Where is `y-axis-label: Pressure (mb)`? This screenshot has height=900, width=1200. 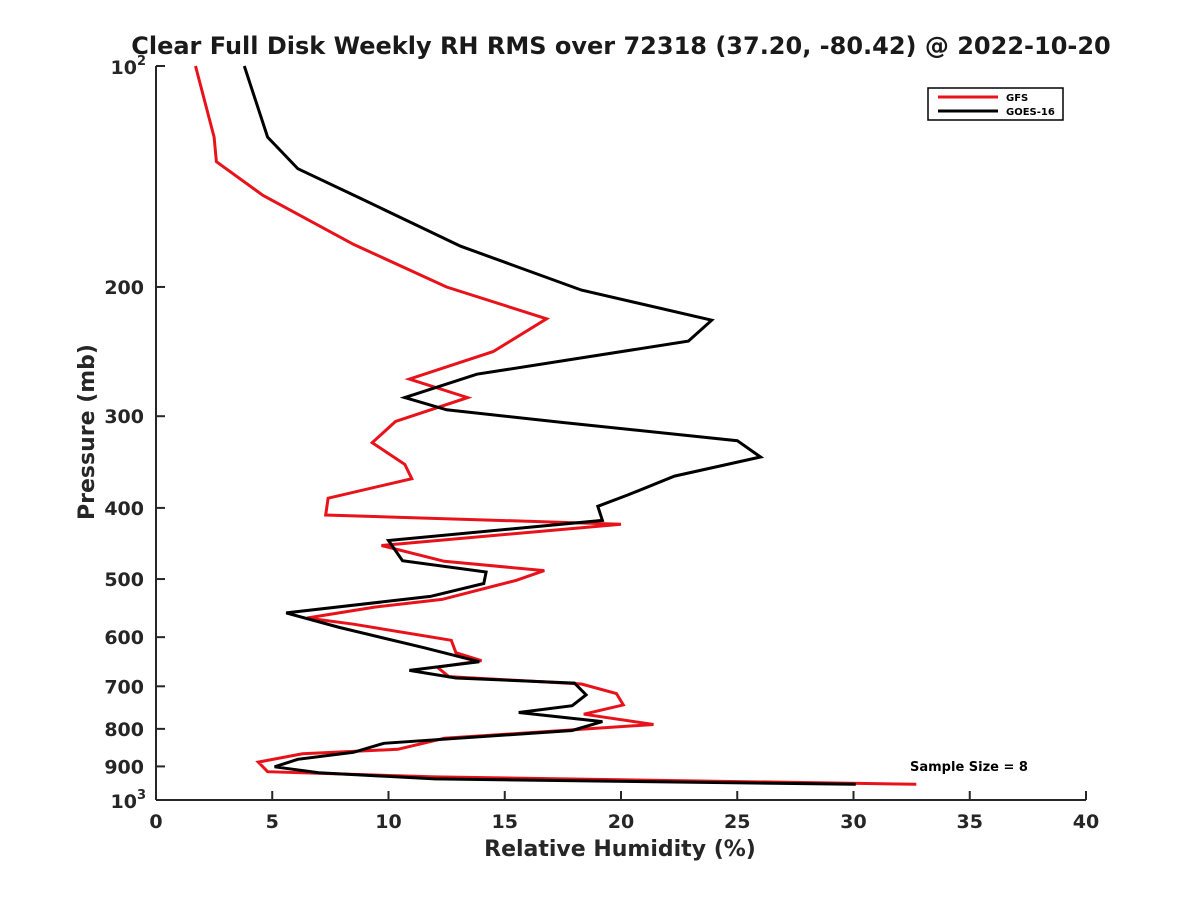 y-axis-label: Pressure (mb) is located at coordinates (87, 432).